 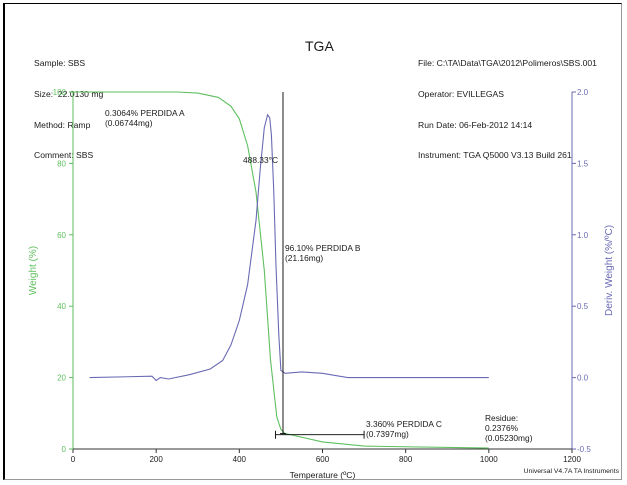 I want to click on annotation-residue: 0.2376%, so click(x=502, y=428).